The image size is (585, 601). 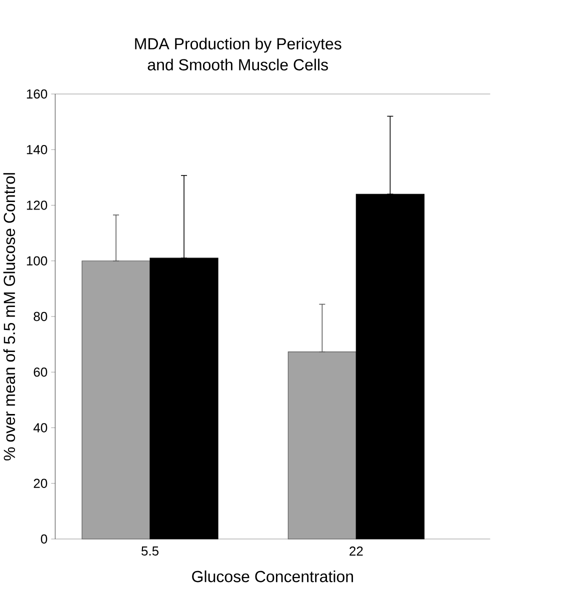 What do you see at coordinates (238, 54) in the screenshot?
I see `chart-title: MDA Production by Pericytes and Smooth Muscle Cells` at bounding box center [238, 54].